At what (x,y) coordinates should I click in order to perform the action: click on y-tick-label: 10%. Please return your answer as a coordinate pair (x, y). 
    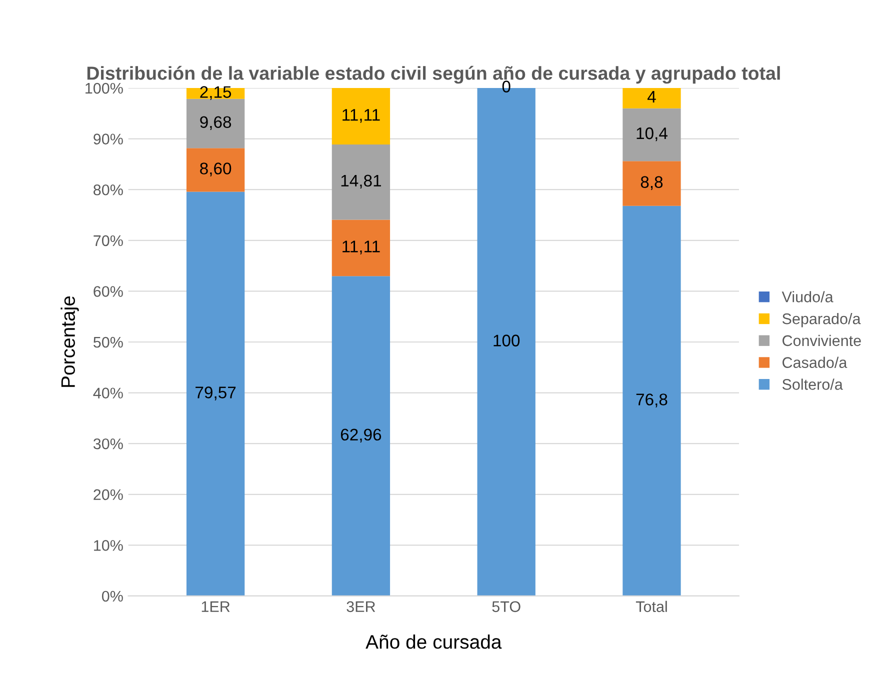
    Looking at the image, I should click on (108, 545).